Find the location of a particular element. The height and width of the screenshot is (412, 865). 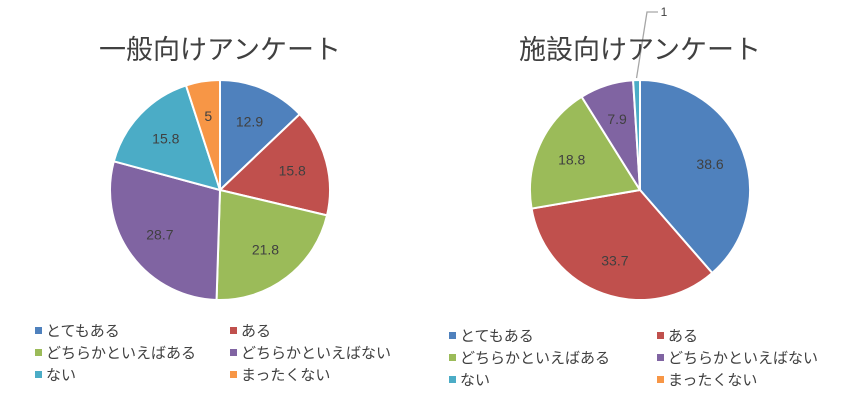

data-label-2: 33.7 is located at coordinates (614, 260).